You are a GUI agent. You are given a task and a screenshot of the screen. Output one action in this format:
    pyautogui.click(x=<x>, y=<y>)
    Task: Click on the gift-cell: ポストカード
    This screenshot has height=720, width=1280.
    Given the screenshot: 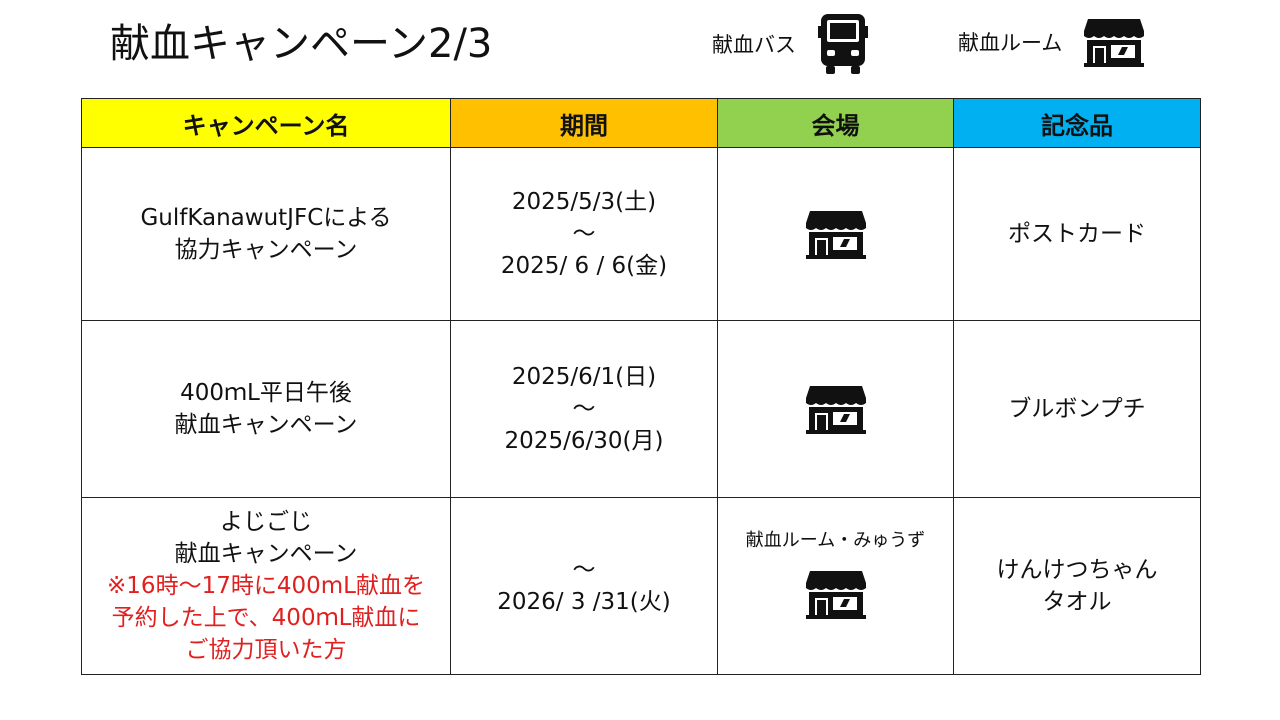 What is the action you would take?
    pyautogui.click(x=1077, y=234)
    